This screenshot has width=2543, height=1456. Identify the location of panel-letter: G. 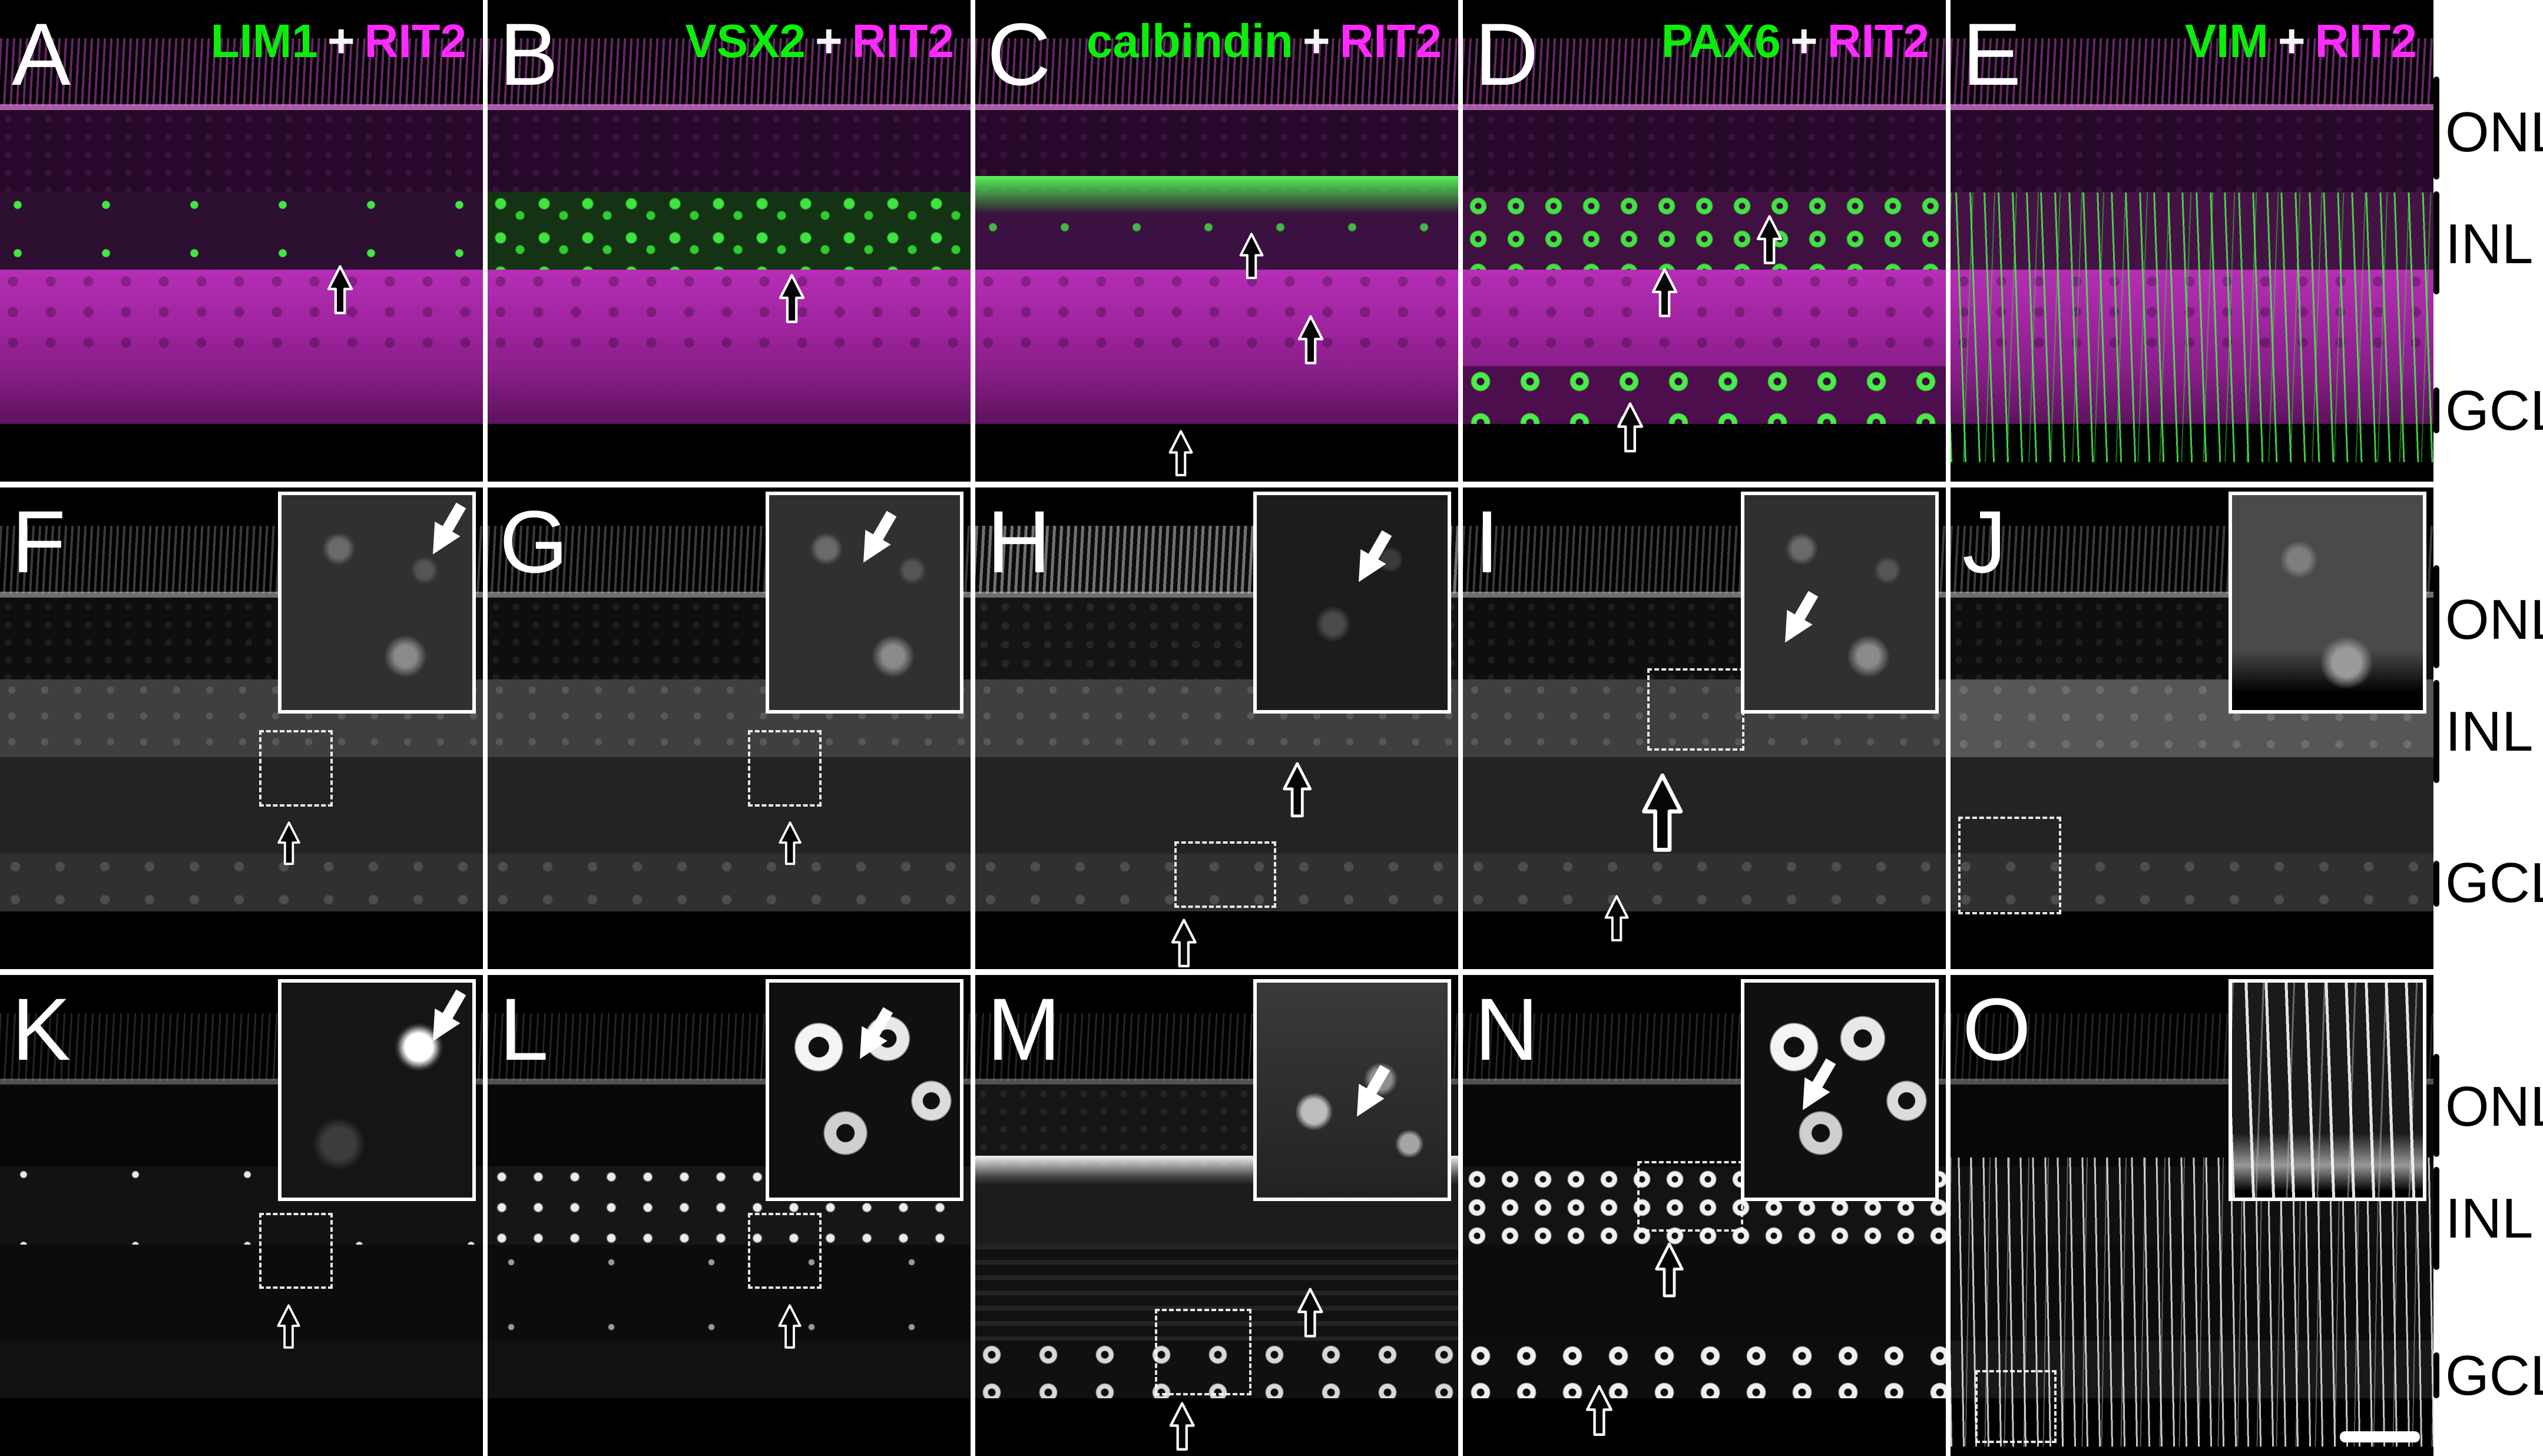
(533, 541).